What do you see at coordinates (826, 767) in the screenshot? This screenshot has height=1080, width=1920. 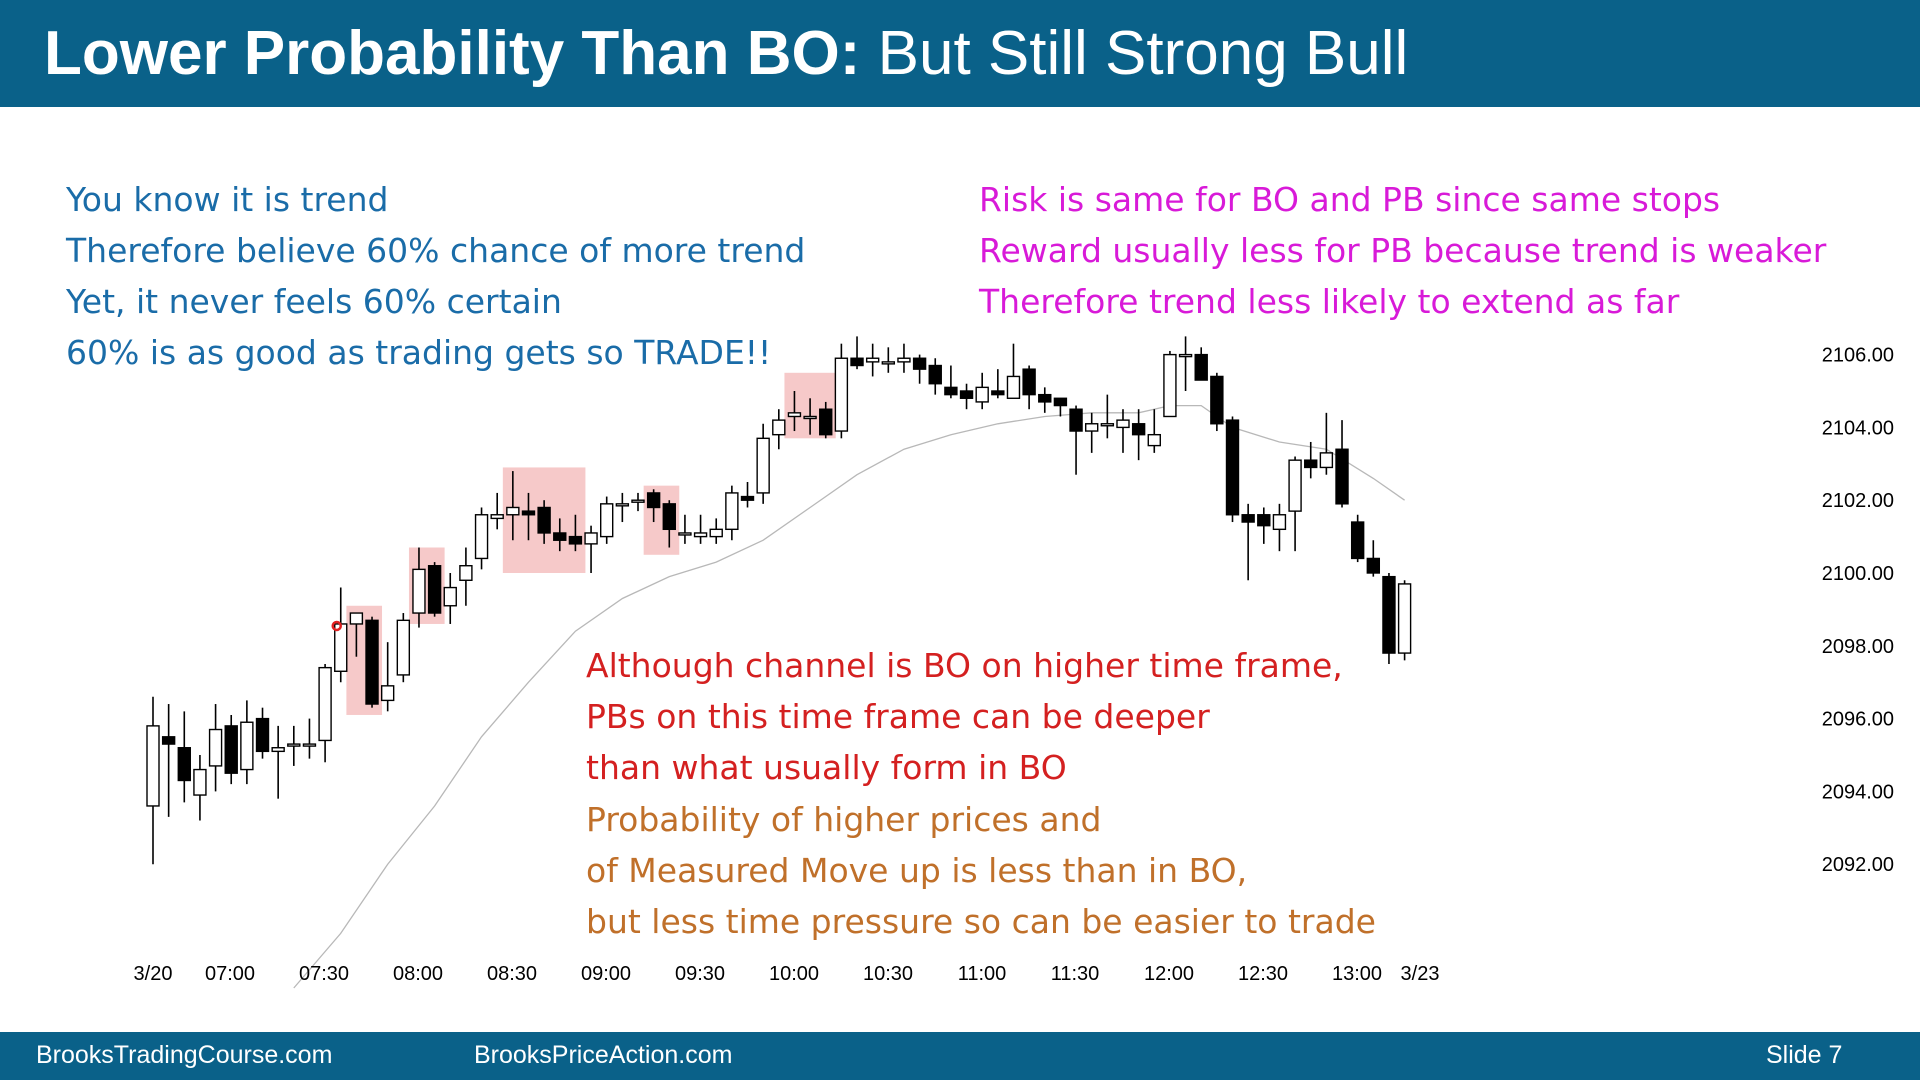 I see `note-line: than what usually form in BO` at bounding box center [826, 767].